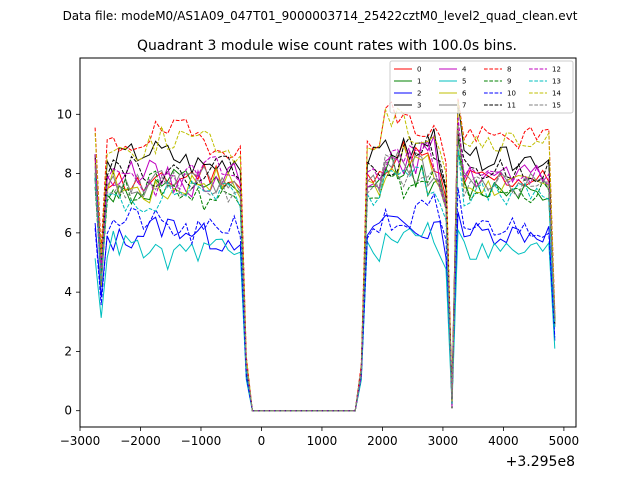 The image size is (640, 480). I want to click on x-tick-label: −1000, so click(201, 441).